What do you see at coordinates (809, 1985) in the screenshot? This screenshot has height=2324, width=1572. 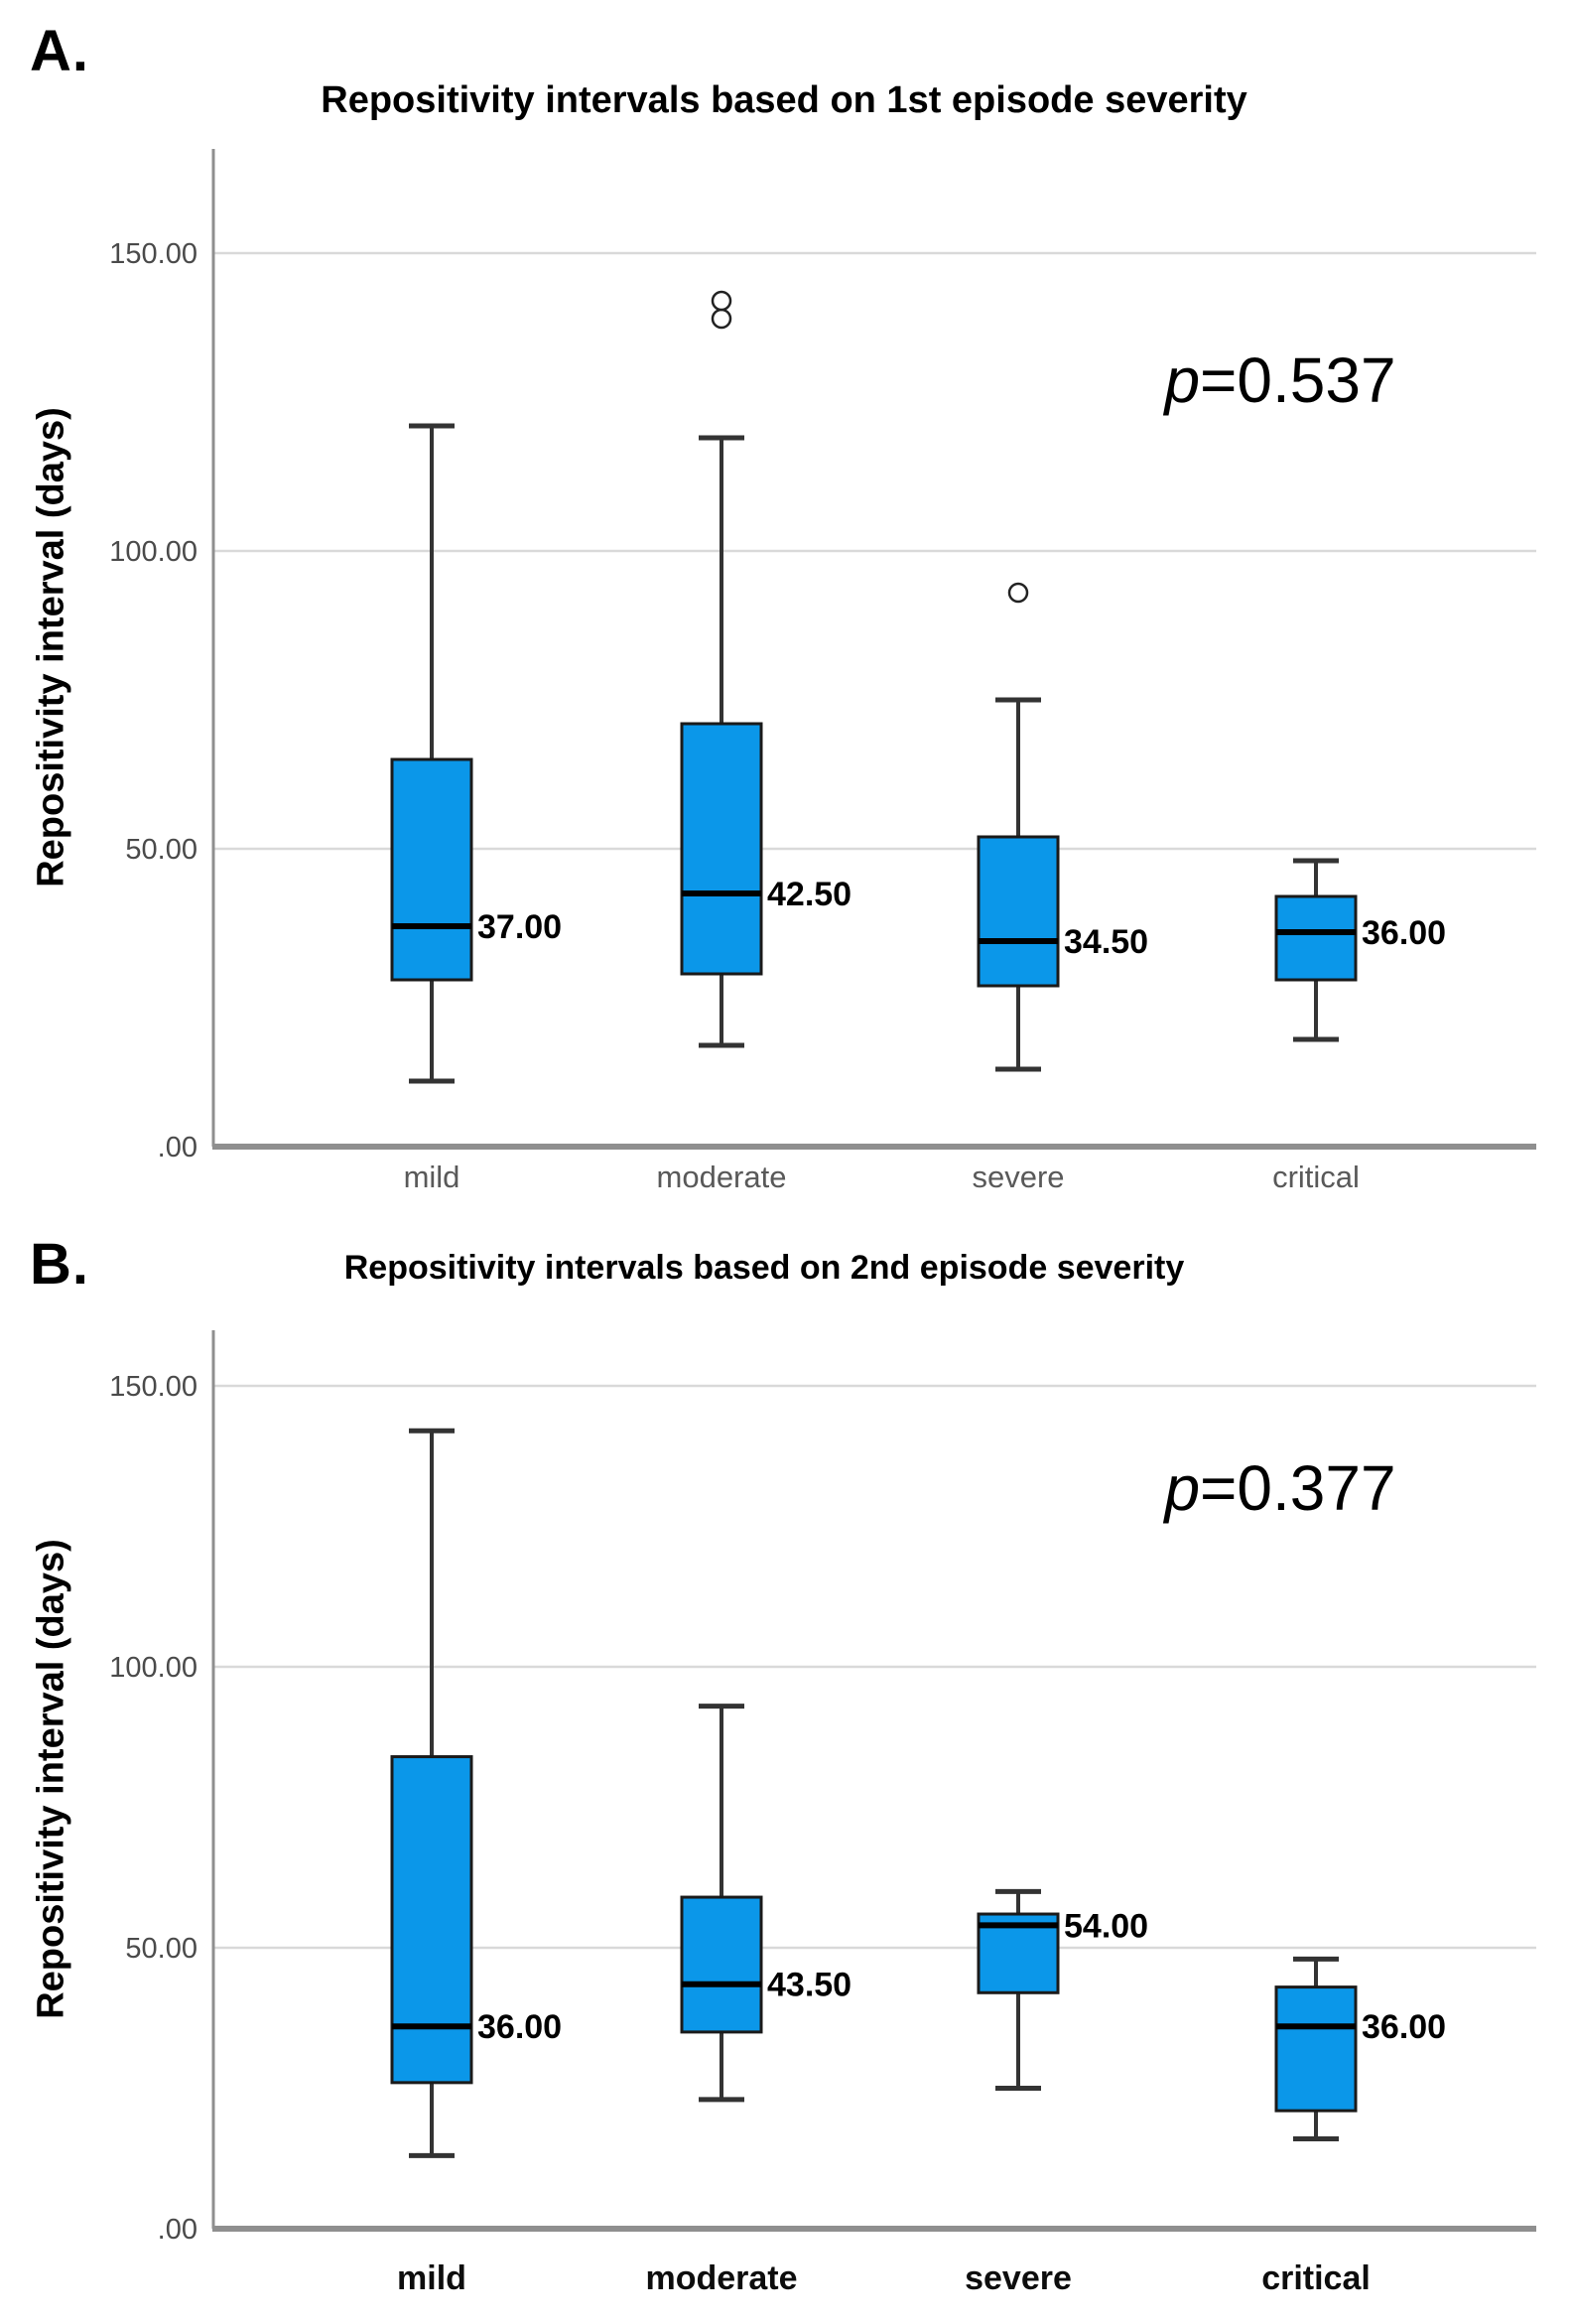 I see `median-label: 43.50` at bounding box center [809, 1985].